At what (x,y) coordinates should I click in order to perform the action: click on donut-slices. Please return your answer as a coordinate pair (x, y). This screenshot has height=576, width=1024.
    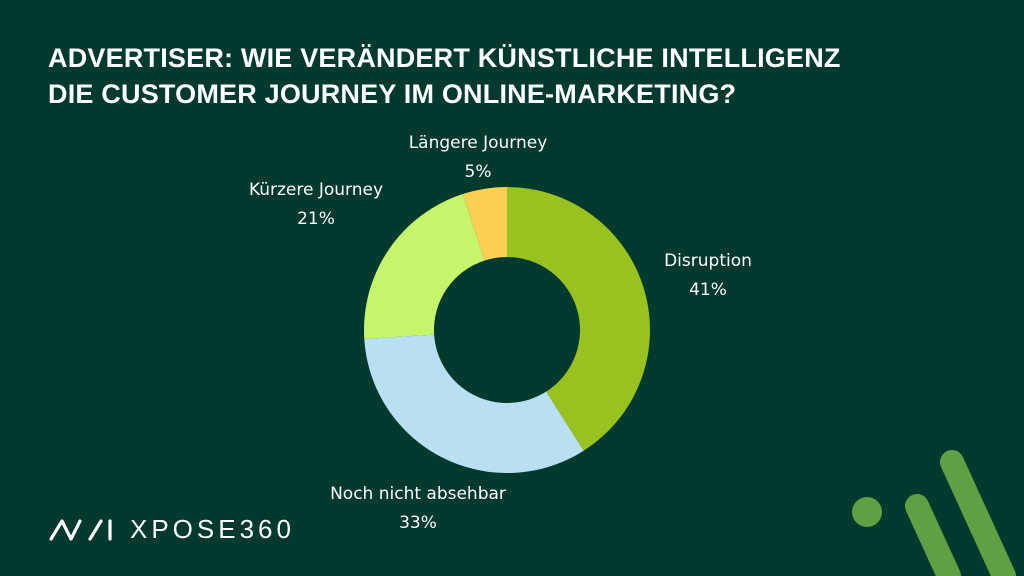
    Looking at the image, I should click on (507, 330).